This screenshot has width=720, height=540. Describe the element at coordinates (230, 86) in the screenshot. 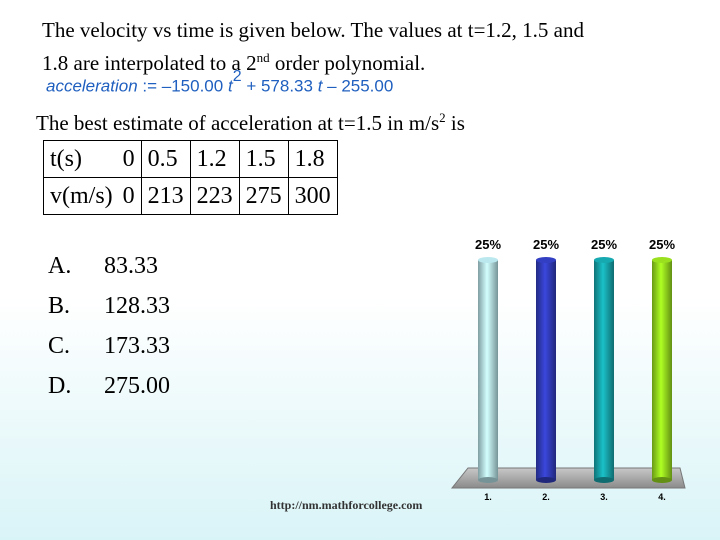

I see `formula-t1: t` at that location.